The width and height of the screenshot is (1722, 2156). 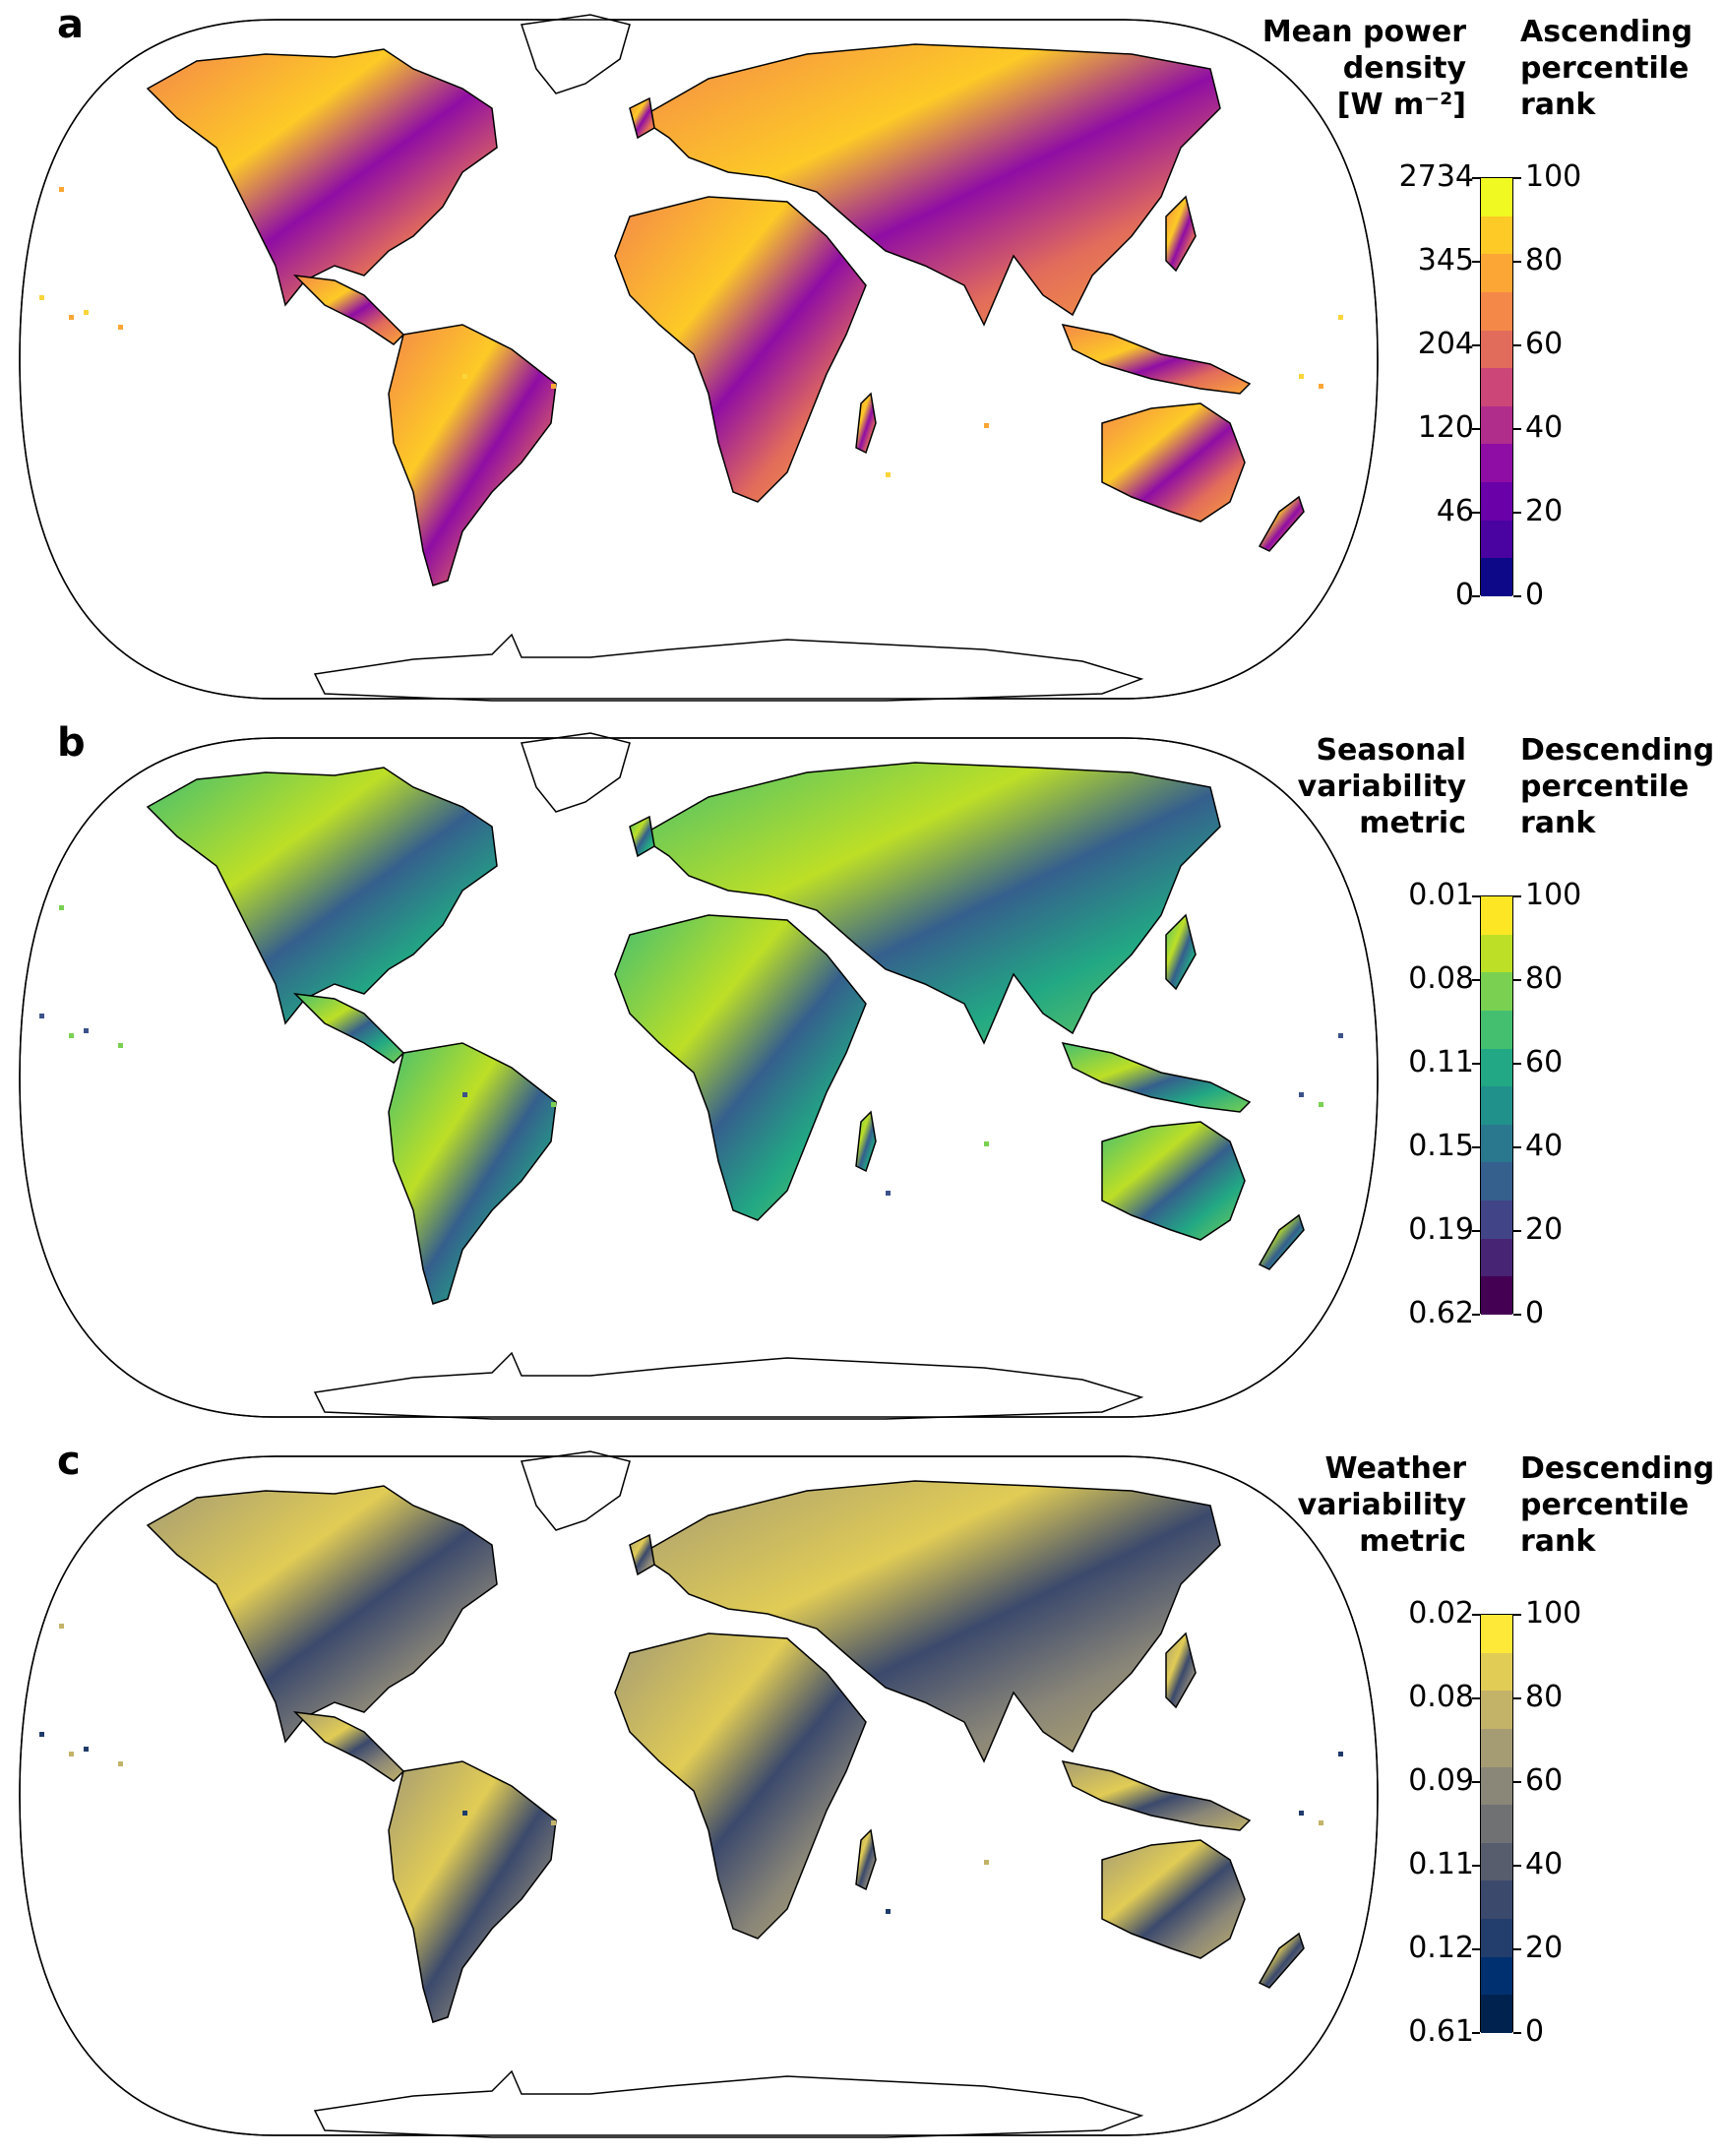 What do you see at coordinates (473, 1891) in the screenshot?
I see `south-america` at bounding box center [473, 1891].